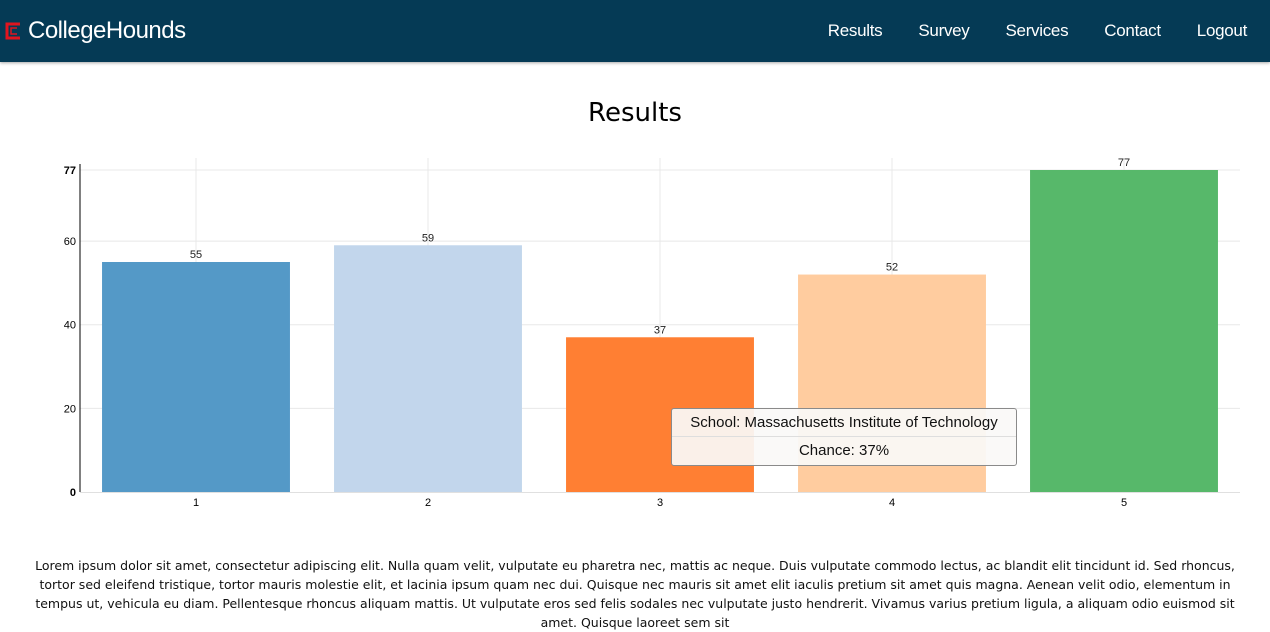 This screenshot has height=632, width=1270. Describe the element at coordinates (70, 242) in the screenshot. I see `y-tick-label: 60` at that location.